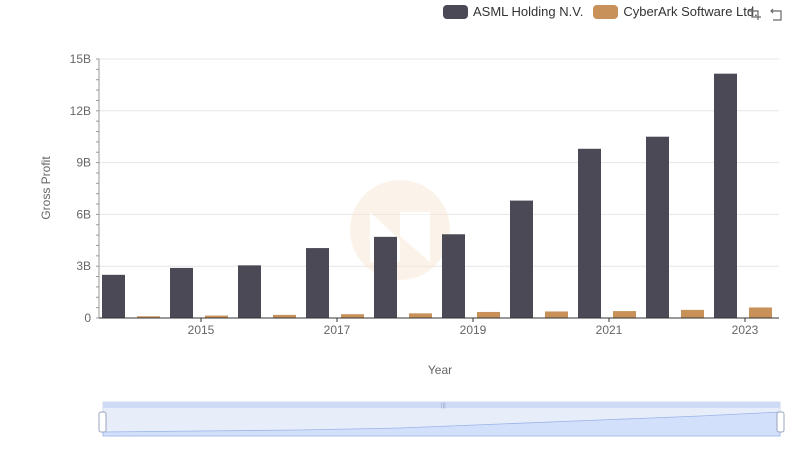 This screenshot has width=800, height=461. I want to click on legend-swatch-cyberark, so click(606, 11).